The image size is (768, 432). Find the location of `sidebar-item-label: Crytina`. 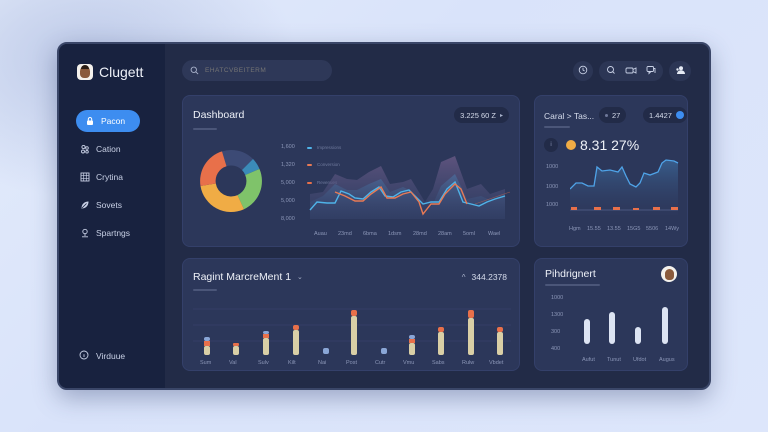

sidebar-item-label: Crytina is located at coordinates (109, 177).